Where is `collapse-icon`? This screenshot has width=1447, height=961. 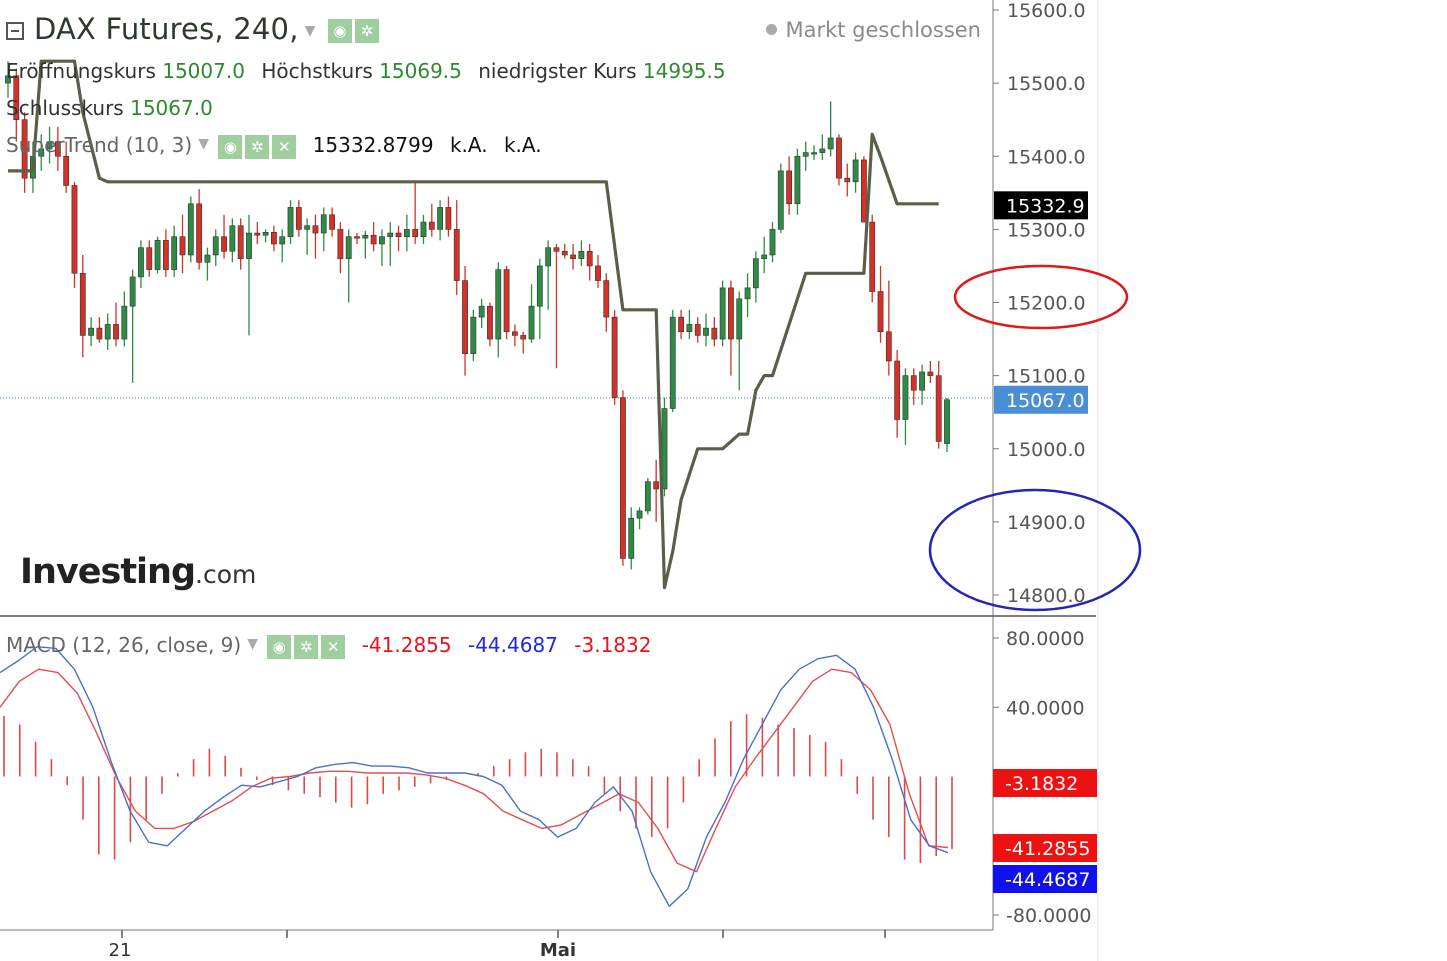 collapse-icon is located at coordinates (15, 31).